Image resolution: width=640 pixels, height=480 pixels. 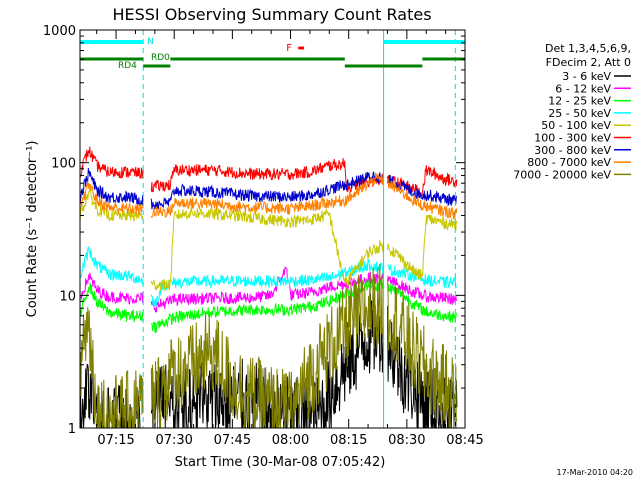 What do you see at coordinates (127, 66) in the screenshot?
I see `rd4-label: RD4` at bounding box center [127, 66].